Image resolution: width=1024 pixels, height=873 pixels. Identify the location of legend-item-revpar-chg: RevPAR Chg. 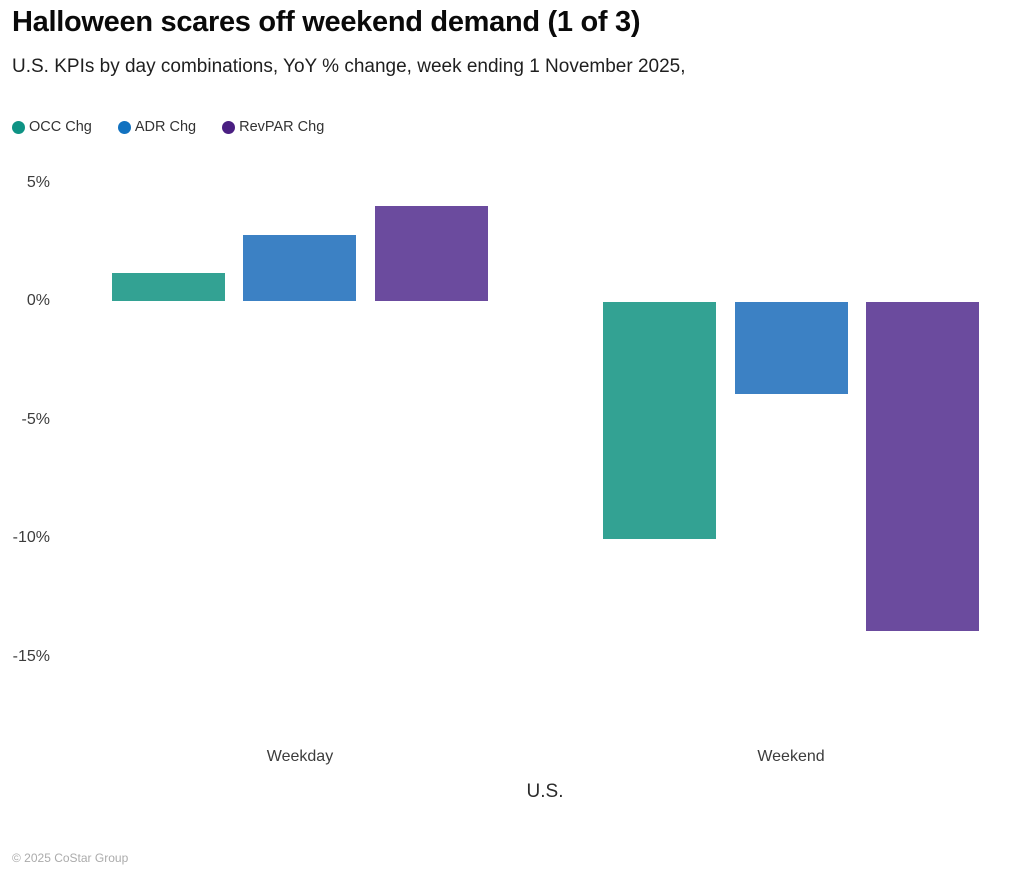
(273, 127).